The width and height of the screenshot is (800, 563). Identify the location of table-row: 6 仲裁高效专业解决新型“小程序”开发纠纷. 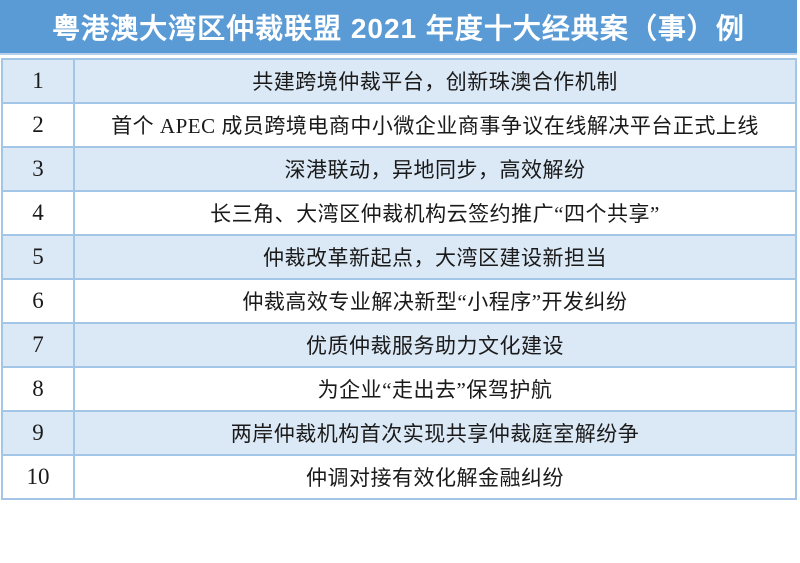
(399, 301).